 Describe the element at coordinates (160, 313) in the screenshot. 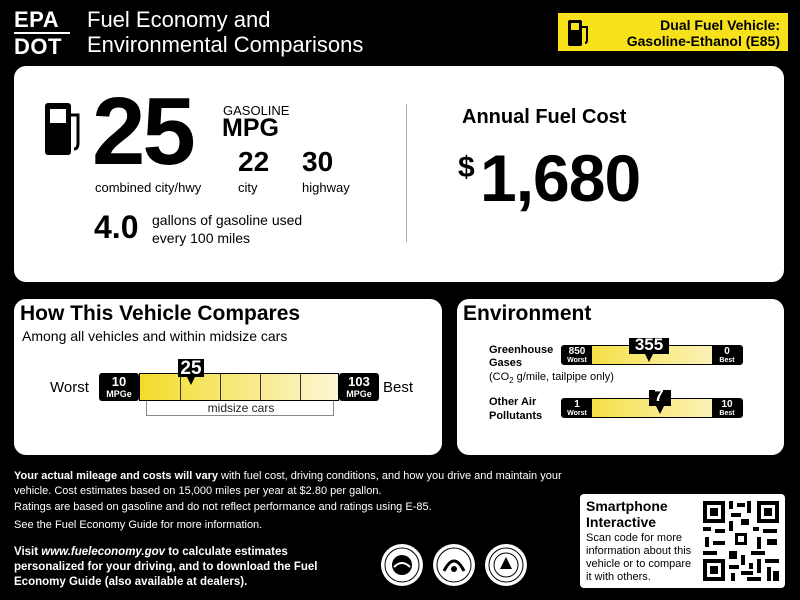

I see `compare-title: How This Vehicle Compares` at that location.